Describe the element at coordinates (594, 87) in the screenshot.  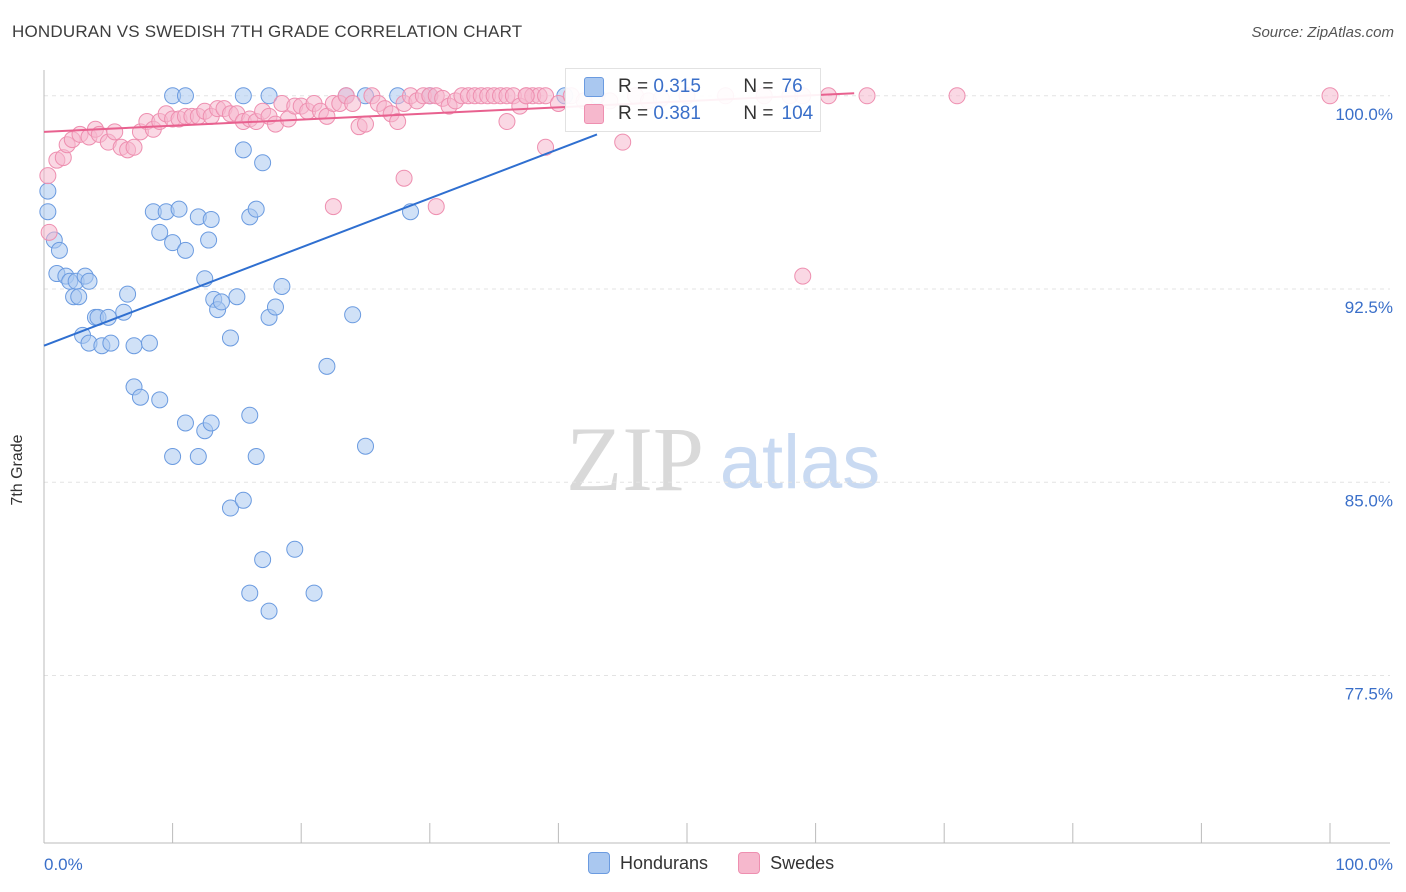
I see `legend-swatch-hondurans` at that location.